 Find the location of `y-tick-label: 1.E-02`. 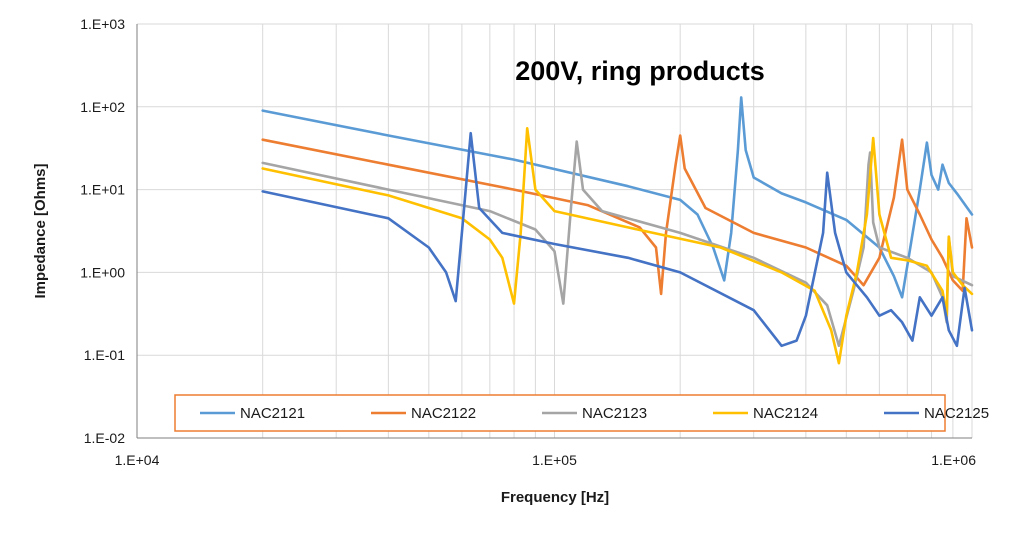

y-tick-label: 1.E-02 is located at coordinates (104, 438).